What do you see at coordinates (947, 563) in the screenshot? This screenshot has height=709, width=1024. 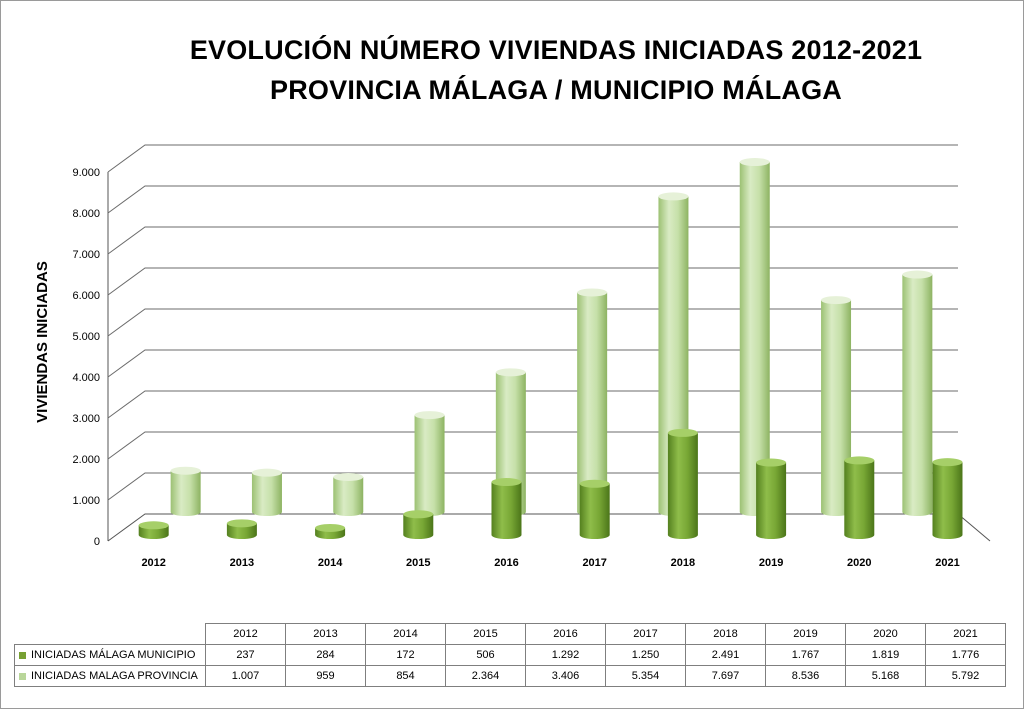 I see `x-tick-label: 2021` at bounding box center [947, 563].